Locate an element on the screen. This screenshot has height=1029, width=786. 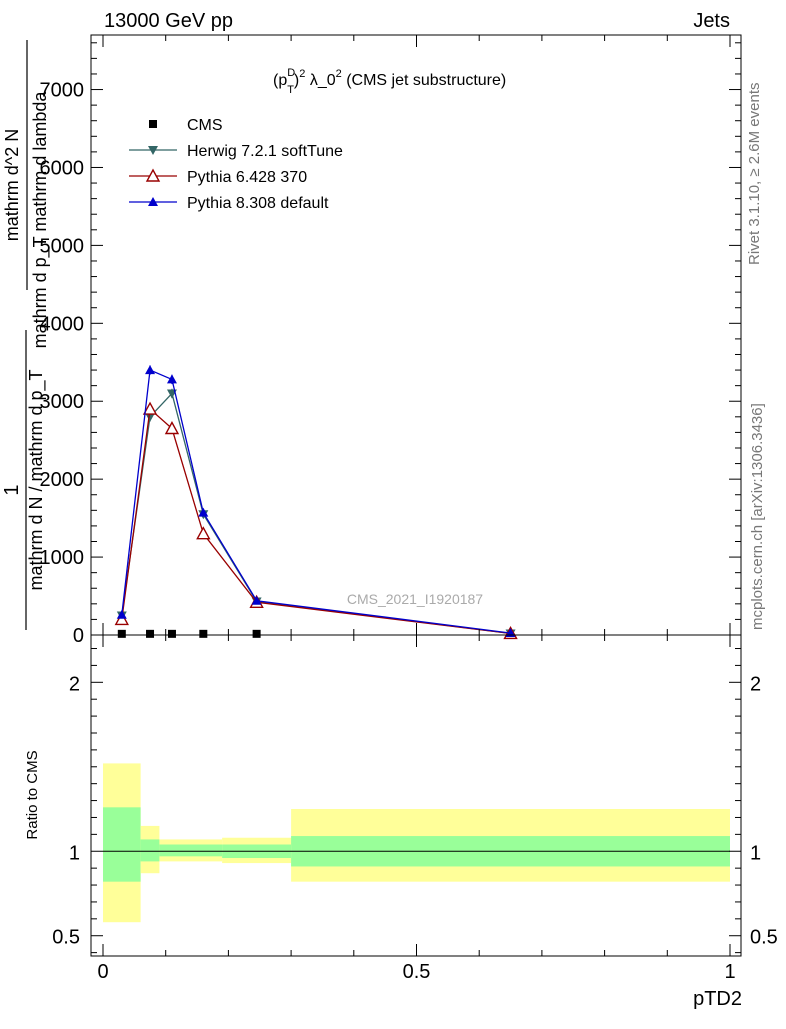
rivet-label: Rivet 3.1.10, ≥ 2.6M events is located at coordinates (754, 174).